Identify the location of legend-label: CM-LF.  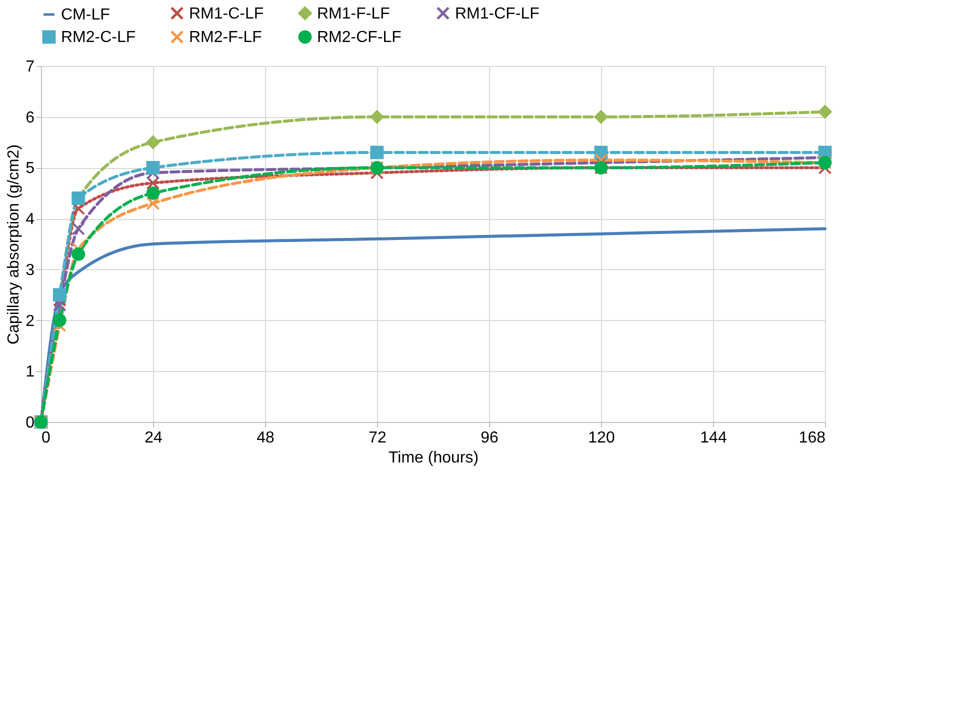
(85, 15).